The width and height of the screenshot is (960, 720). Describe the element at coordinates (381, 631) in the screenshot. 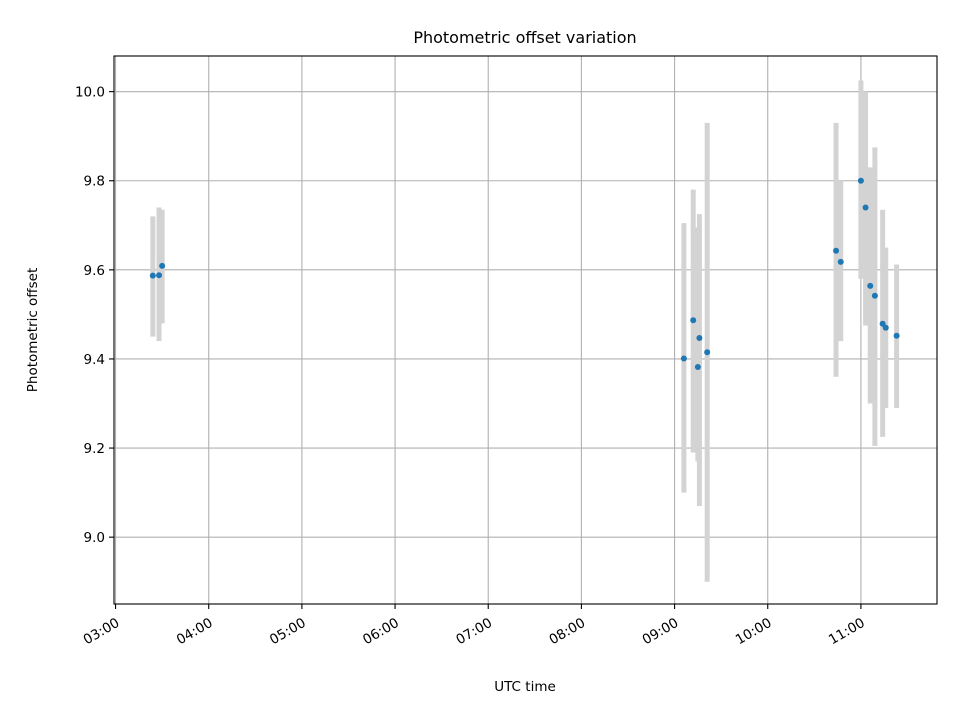

I see `x-tick-label: 06:00` at that location.